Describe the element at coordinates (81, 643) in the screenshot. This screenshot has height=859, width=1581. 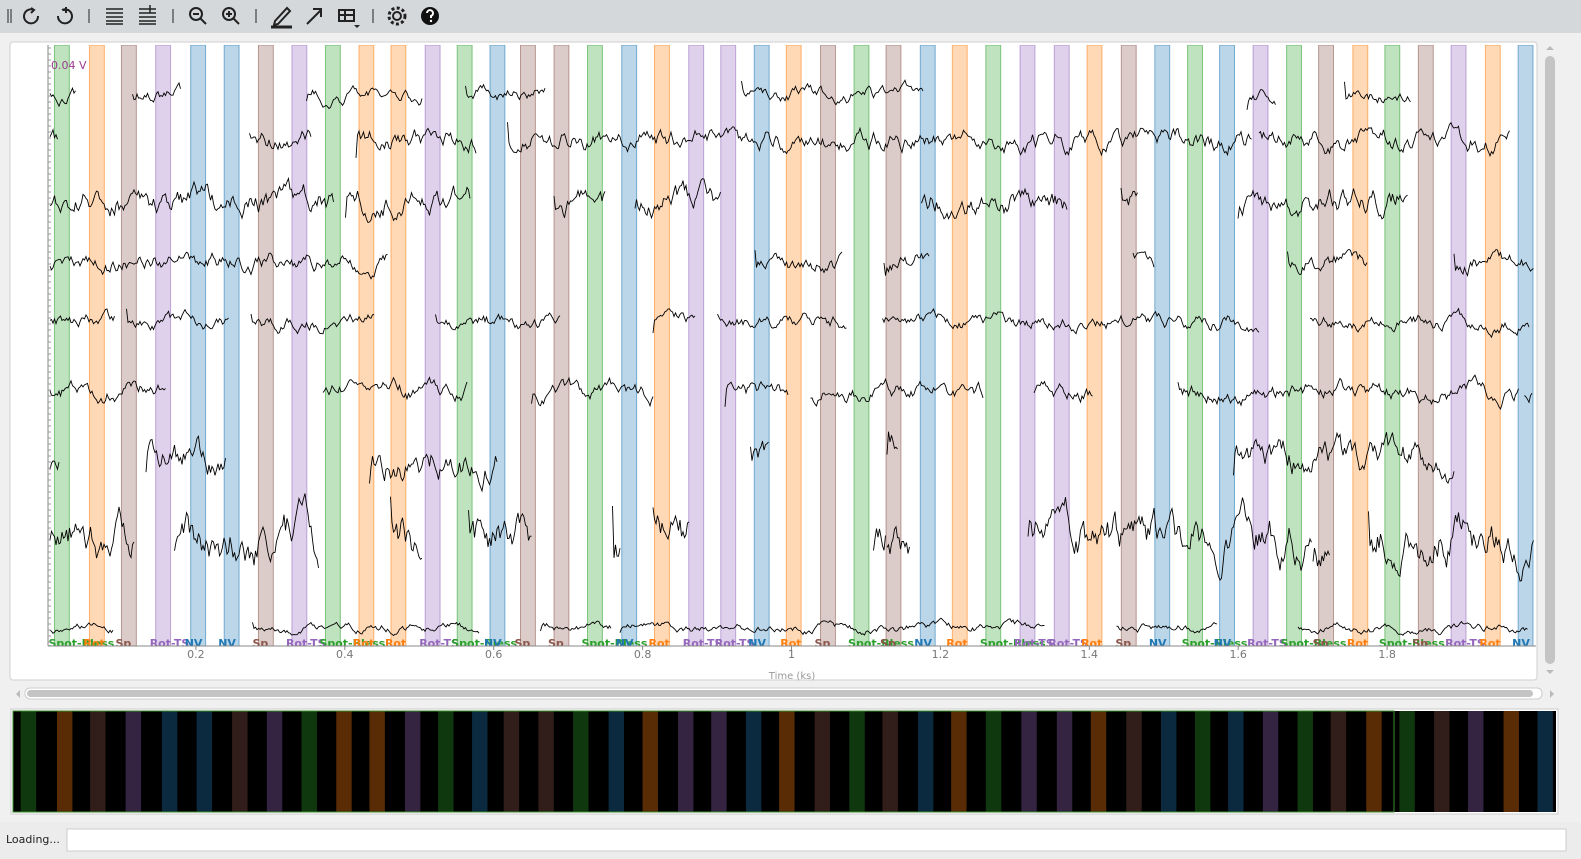
I see `annotation-label: Spot-Bless` at that location.